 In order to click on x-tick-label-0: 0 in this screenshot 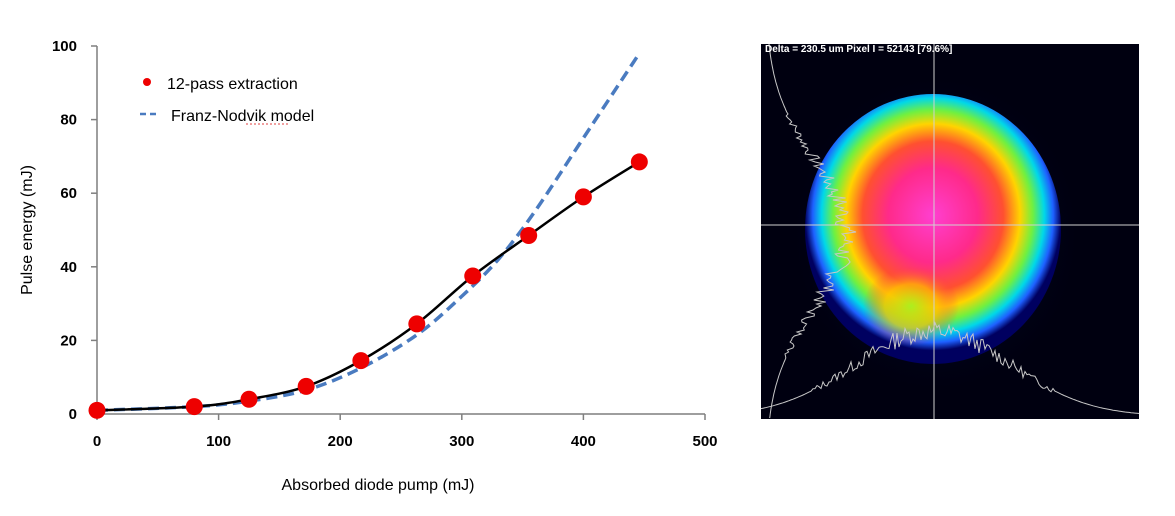, I will do `click(97, 441)`.